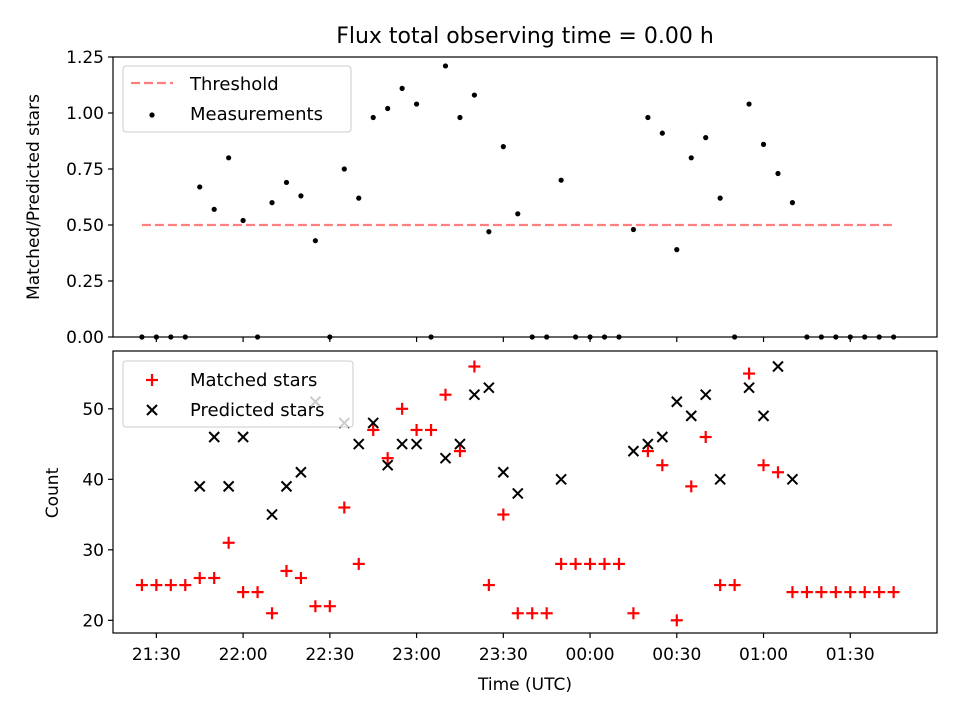 This screenshot has height=725, width=960. I want to click on measurements-legend-label: Measurements, so click(256, 114).